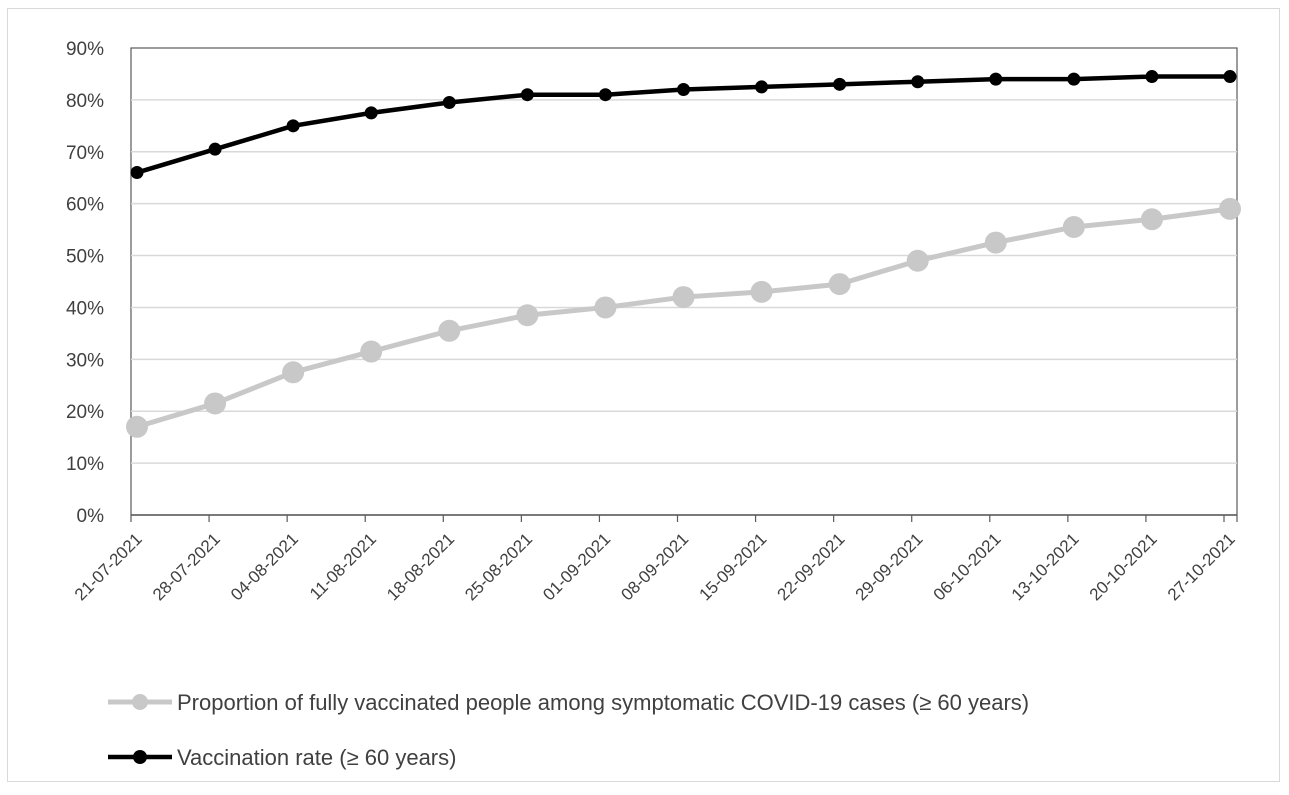  Describe the element at coordinates (85, 360) in the screenshot. I see `y-tick-label: 30%` at that location.